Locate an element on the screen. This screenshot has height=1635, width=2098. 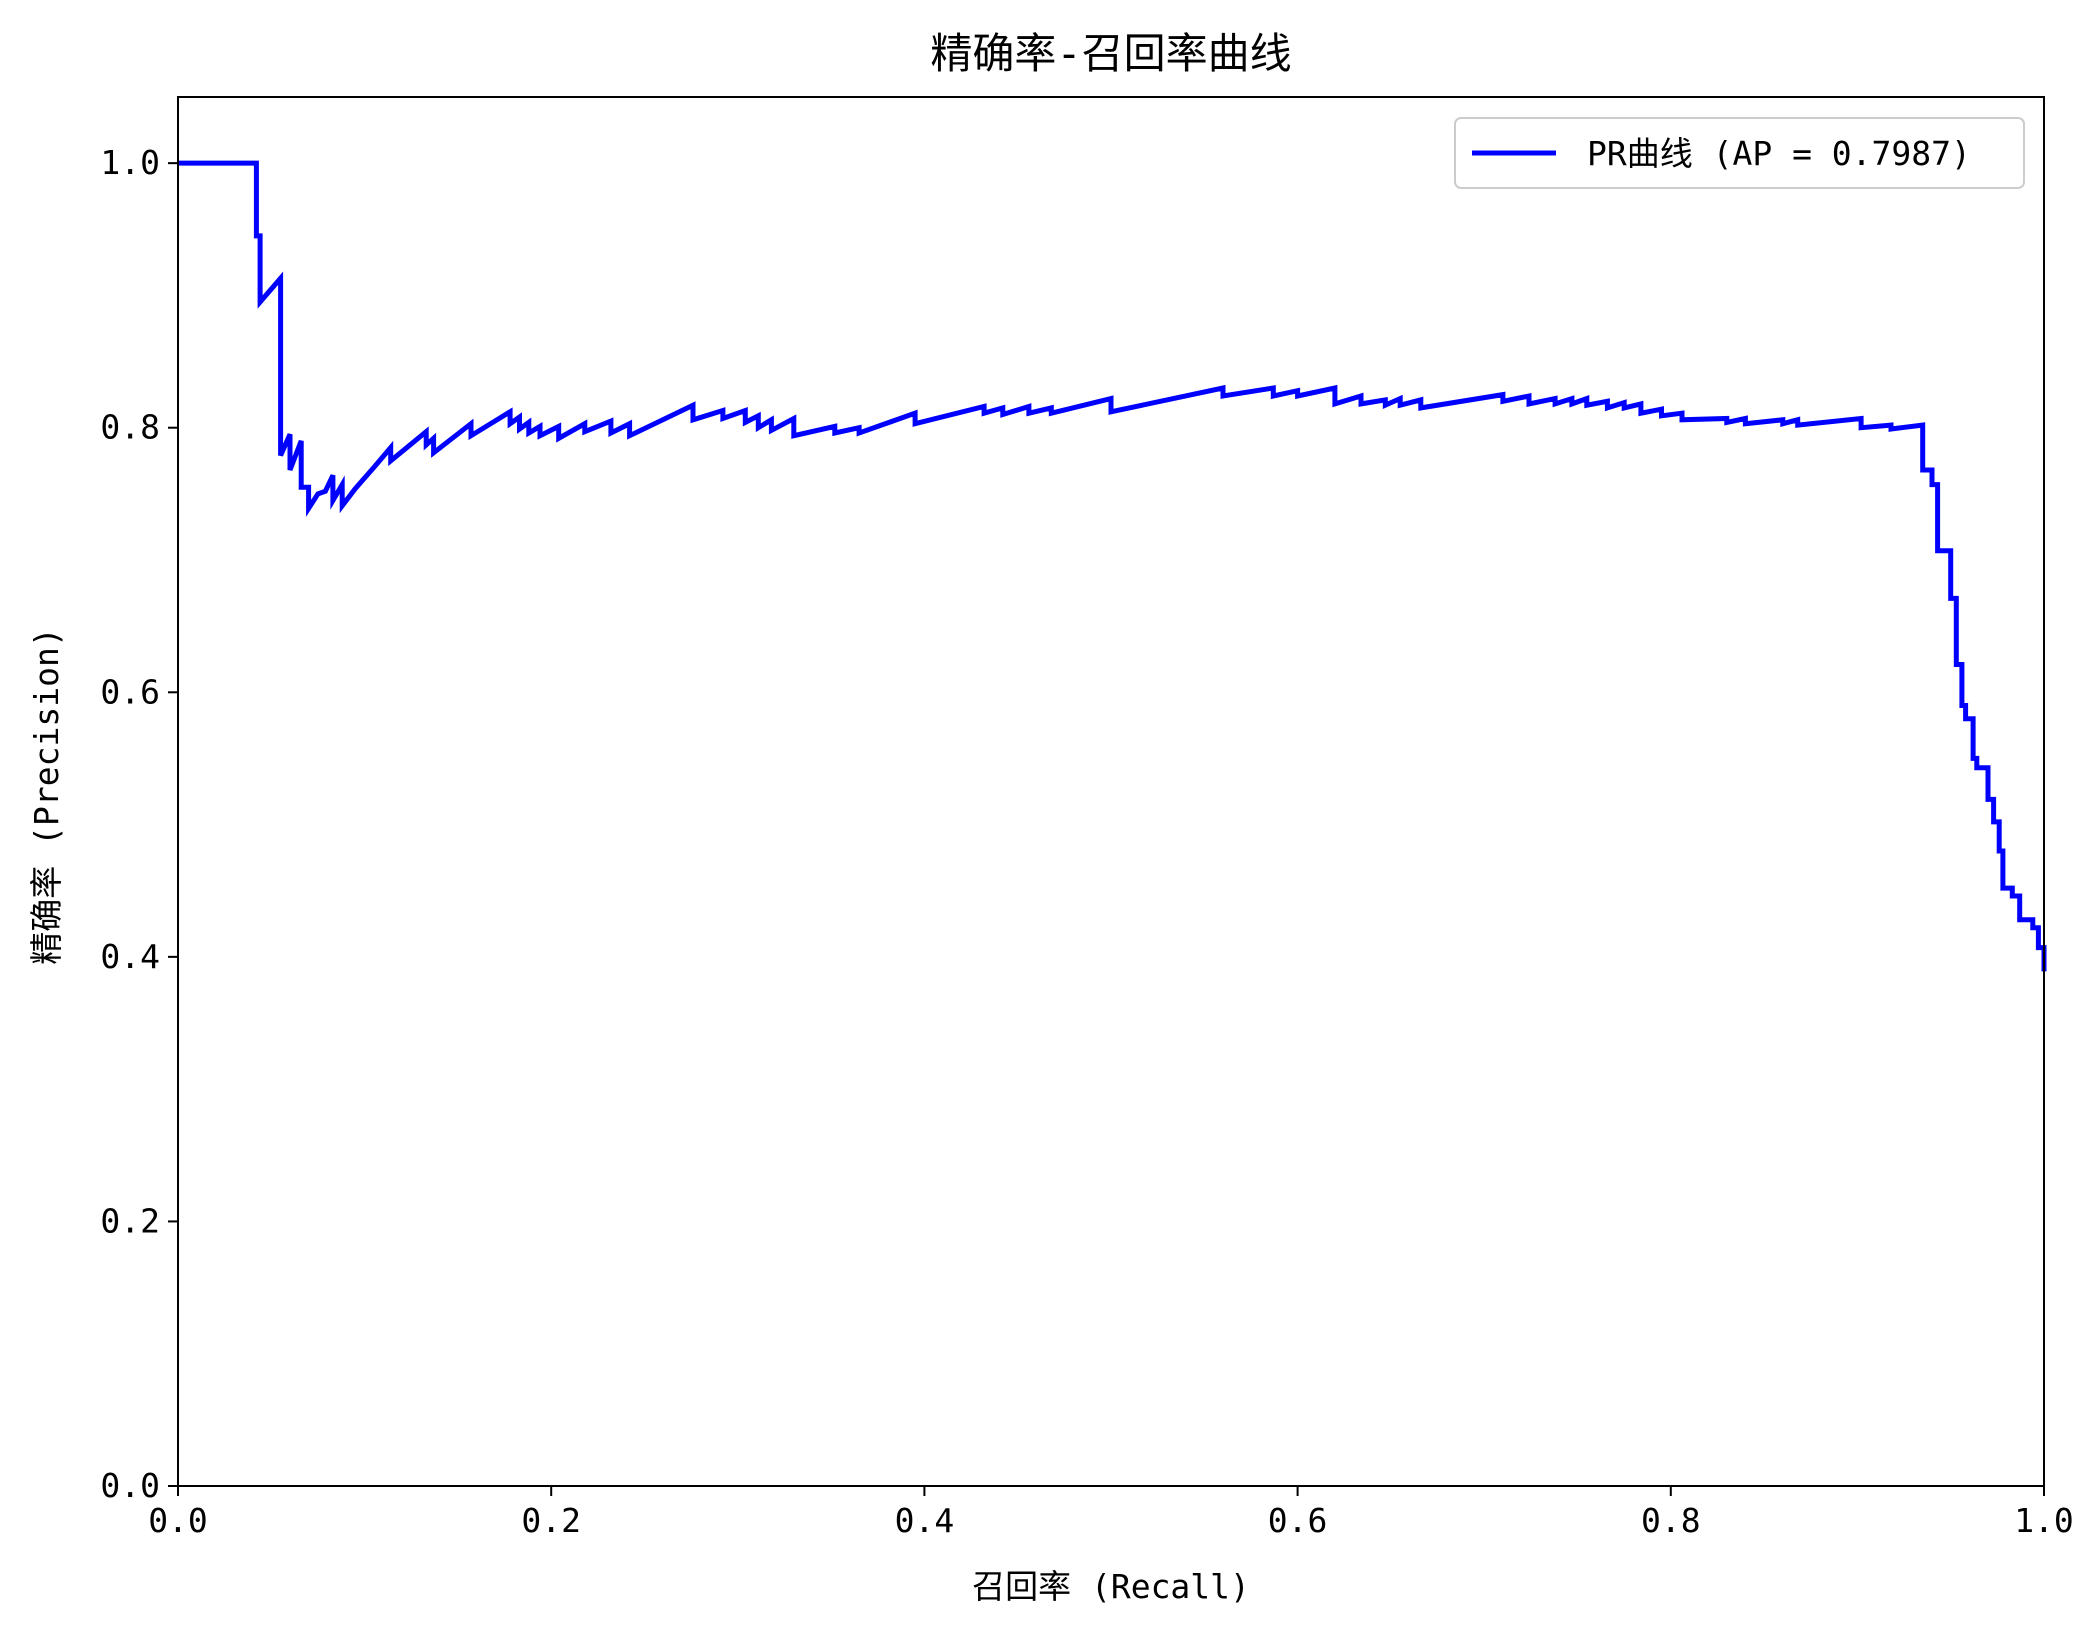
y-tick-label: 0.0 is located at coordinates (130, 1485).